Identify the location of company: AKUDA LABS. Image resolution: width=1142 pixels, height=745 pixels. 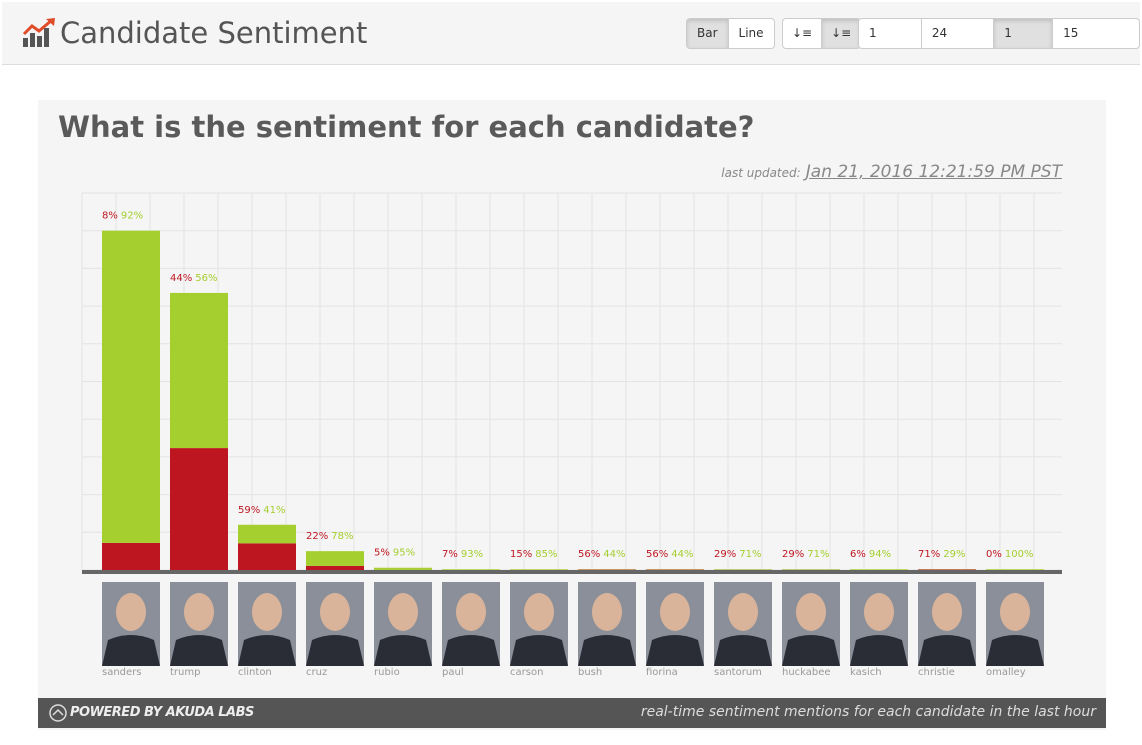
(210, 712).